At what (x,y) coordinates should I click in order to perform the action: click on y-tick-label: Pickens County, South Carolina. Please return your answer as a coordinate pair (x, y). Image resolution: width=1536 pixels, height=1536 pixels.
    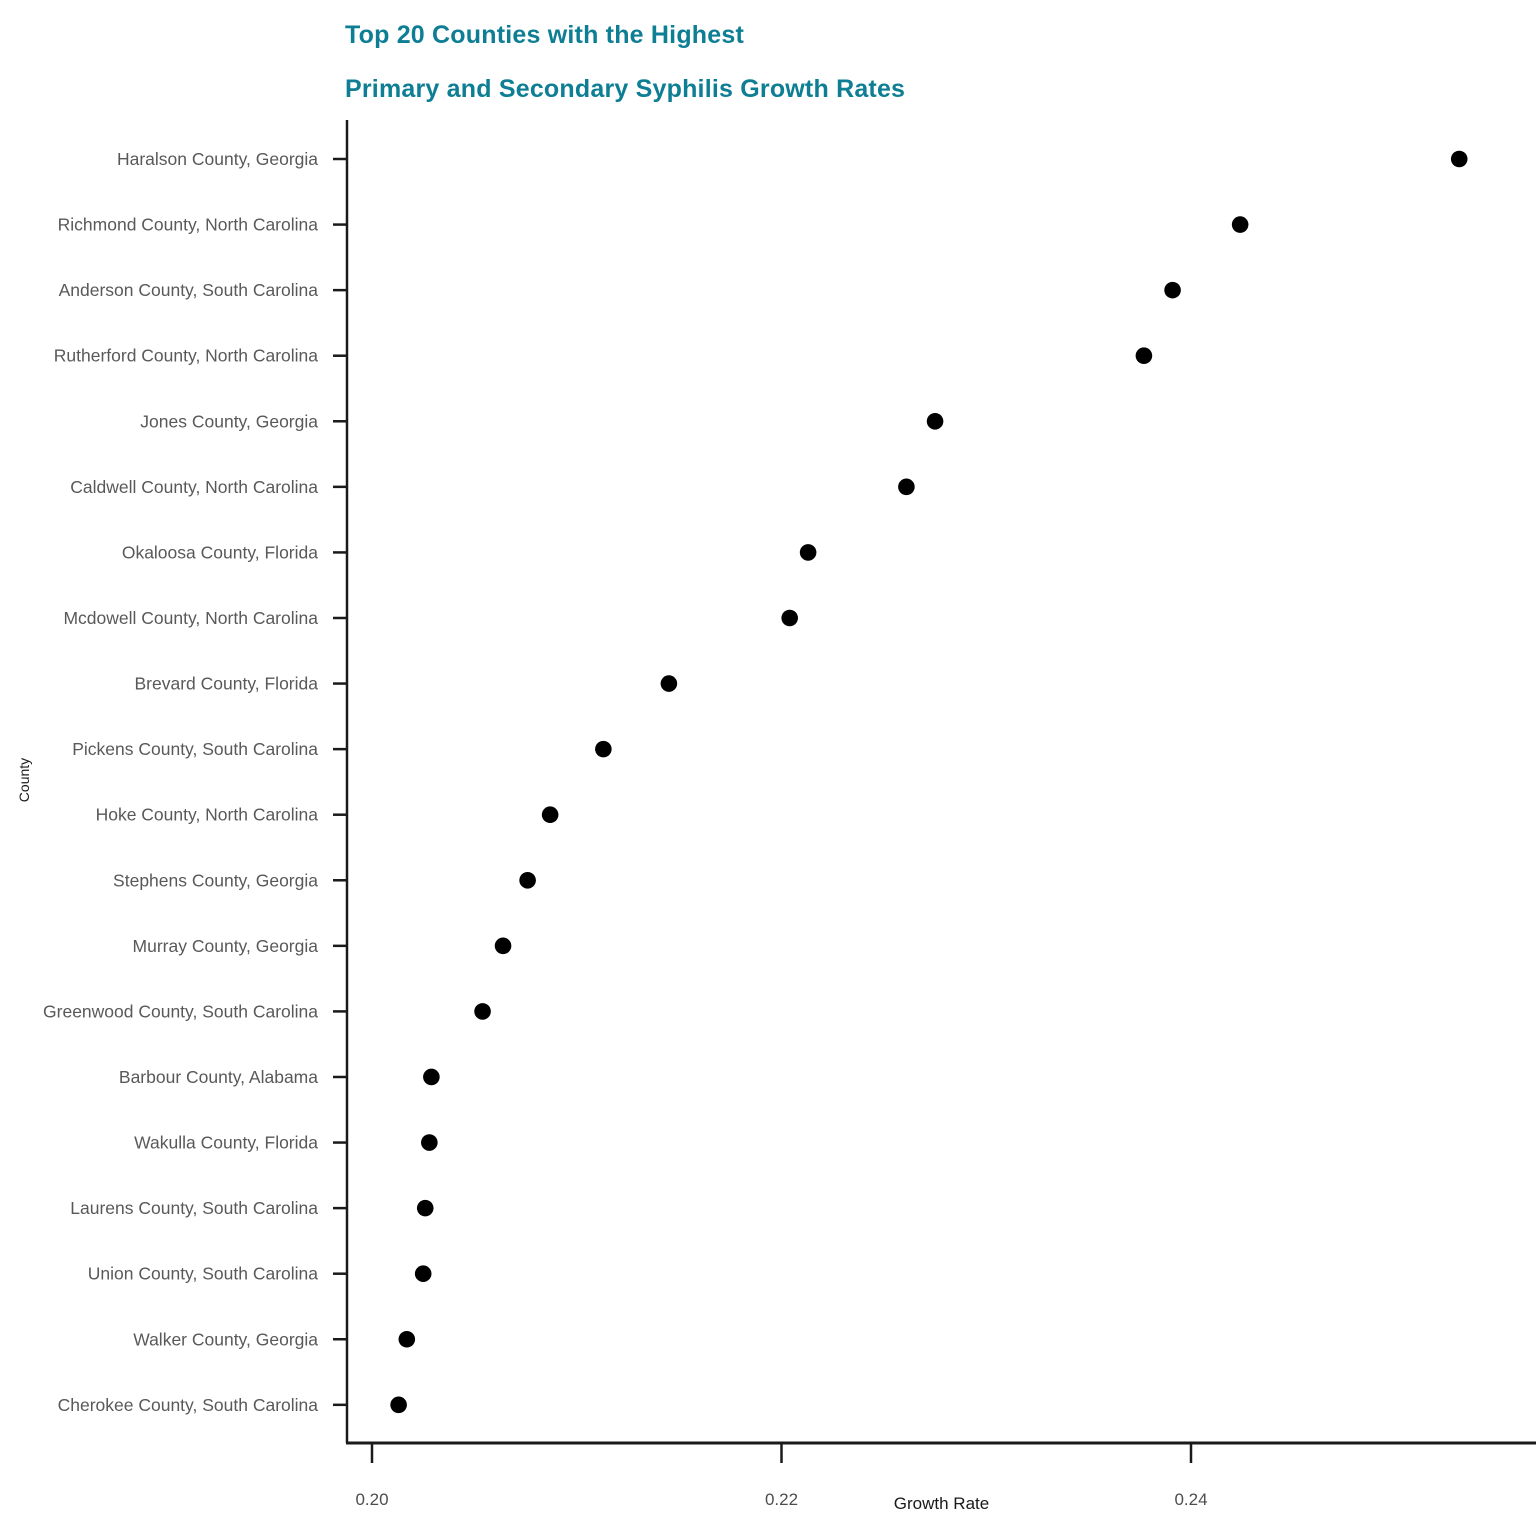
    Looking at the image, I should click on (195, 749).